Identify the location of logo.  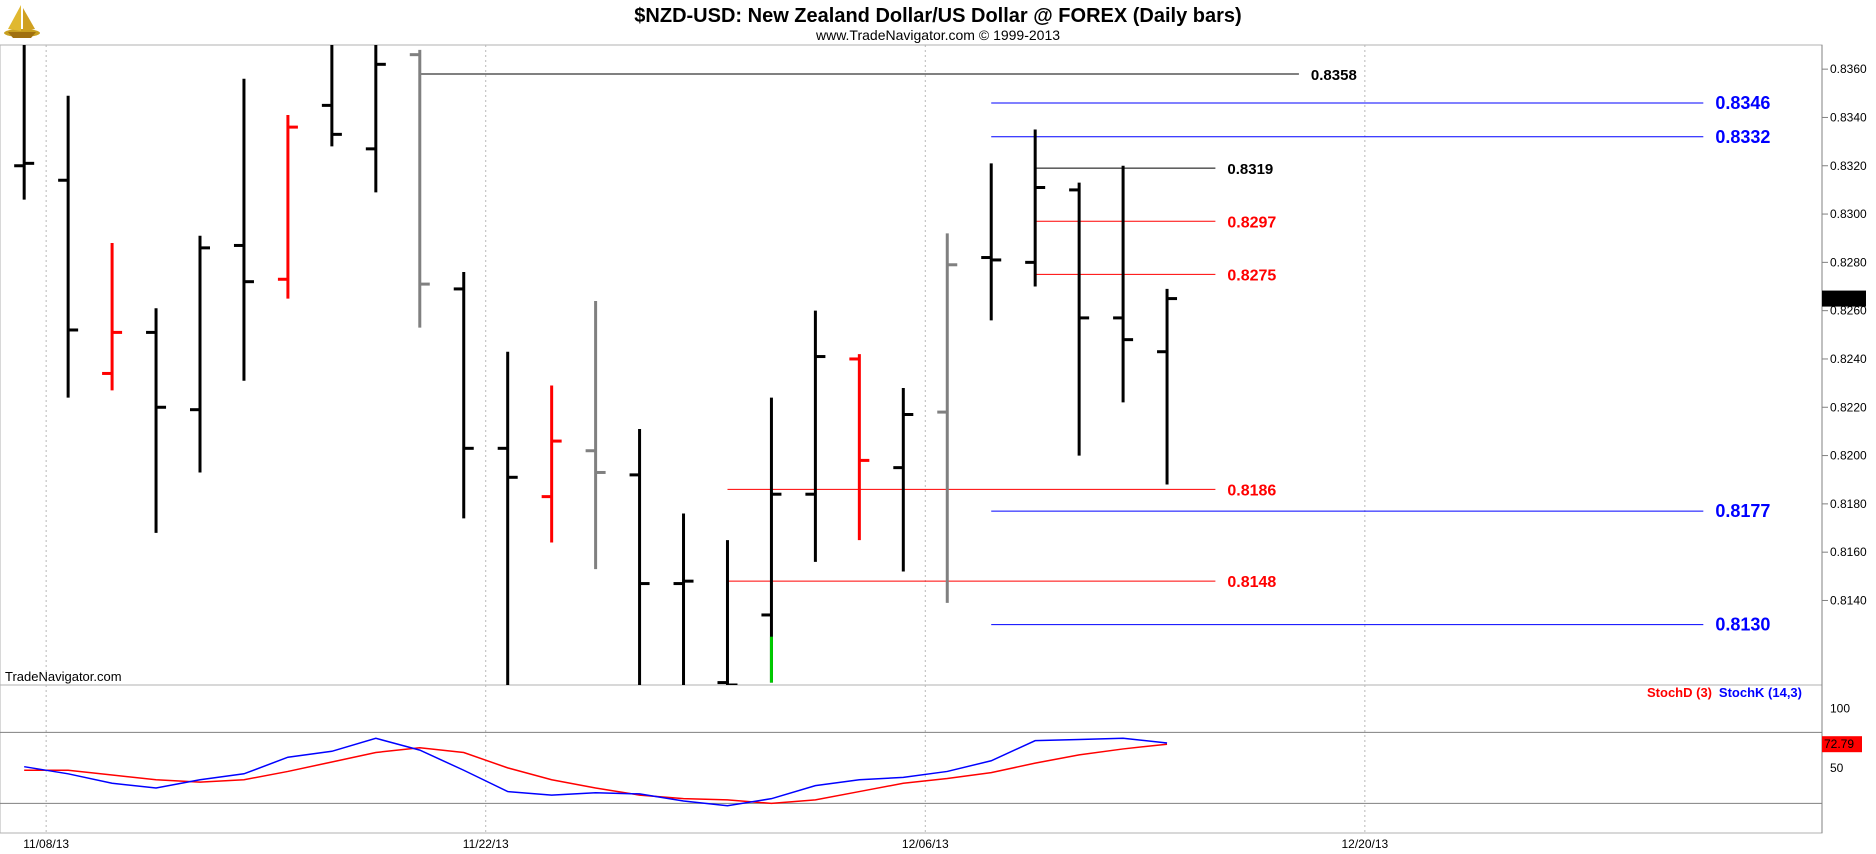
(22, 21).